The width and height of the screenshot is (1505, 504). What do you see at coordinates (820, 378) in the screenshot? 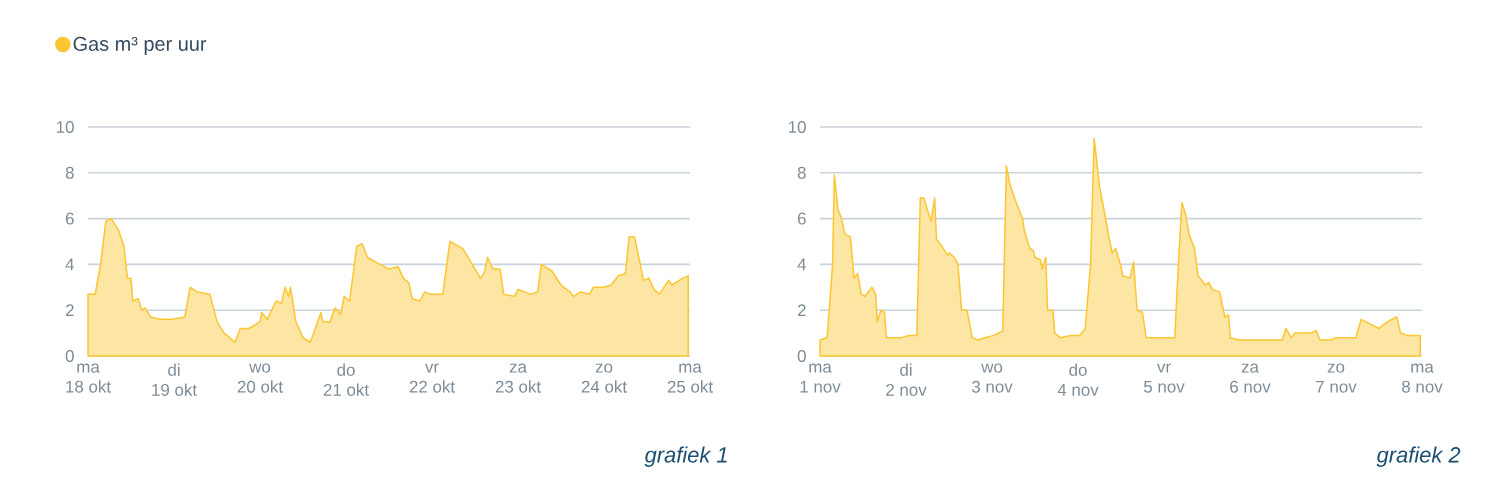
I see `x-tick-label: ma 1 nov` at bounding box center [820, 378].